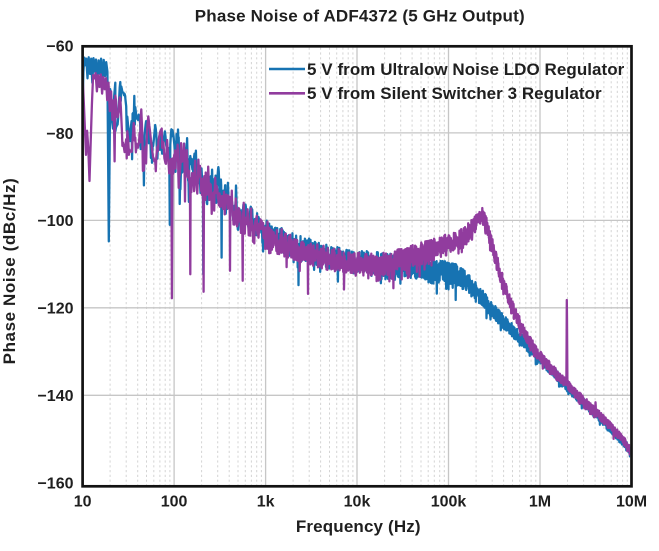 The image size is (659, 551). Describe the element at coordinates (540, 502) in the screenshot. I see `svg-text: 1M` at that location.